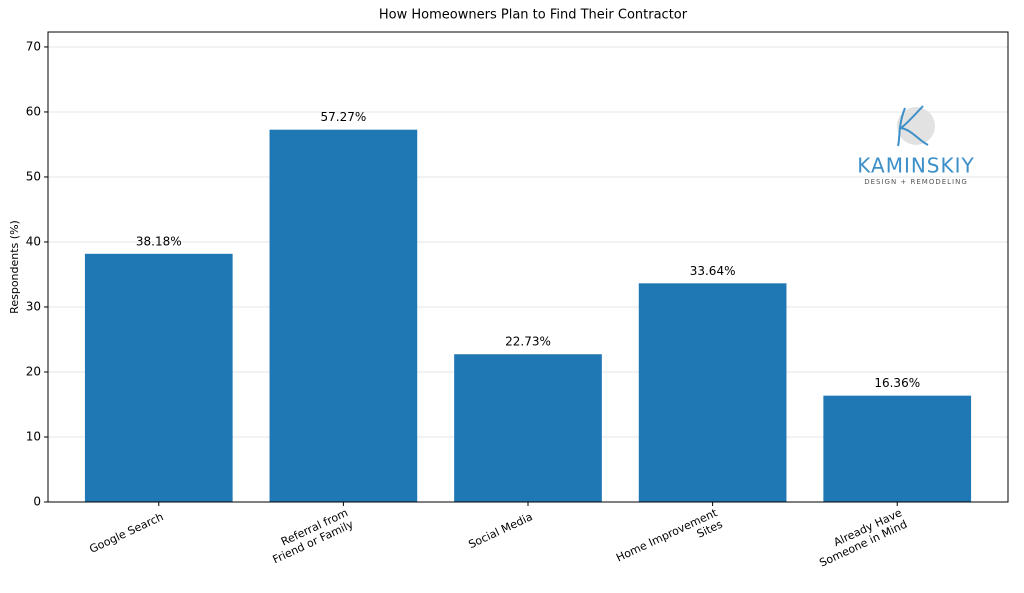 The width and height of the screenshot is (1024, 593). I want to click on logo-badge, so click(916, 126).